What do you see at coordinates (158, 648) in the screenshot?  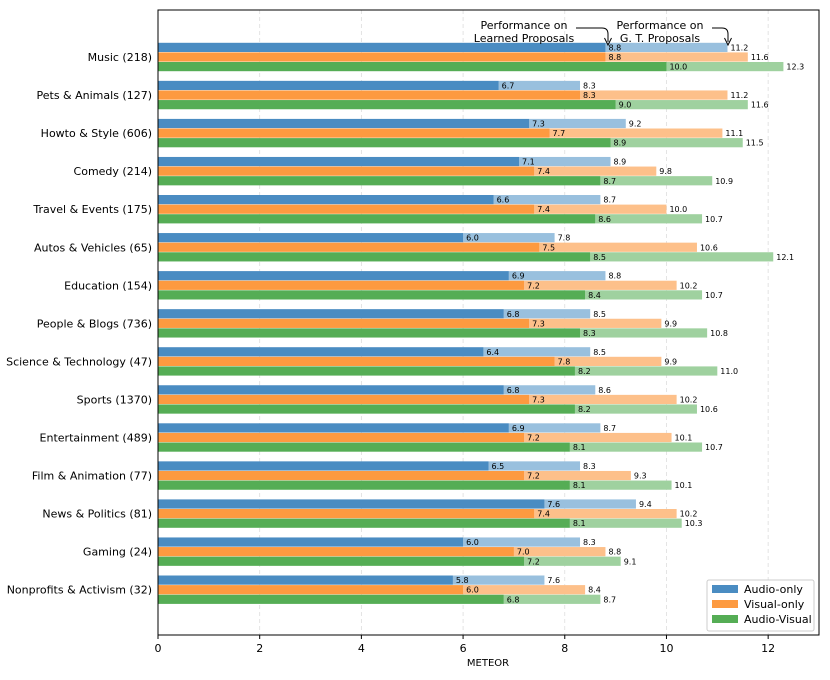 I see `x-tick-label: 0` at bounding box center [158, 648].